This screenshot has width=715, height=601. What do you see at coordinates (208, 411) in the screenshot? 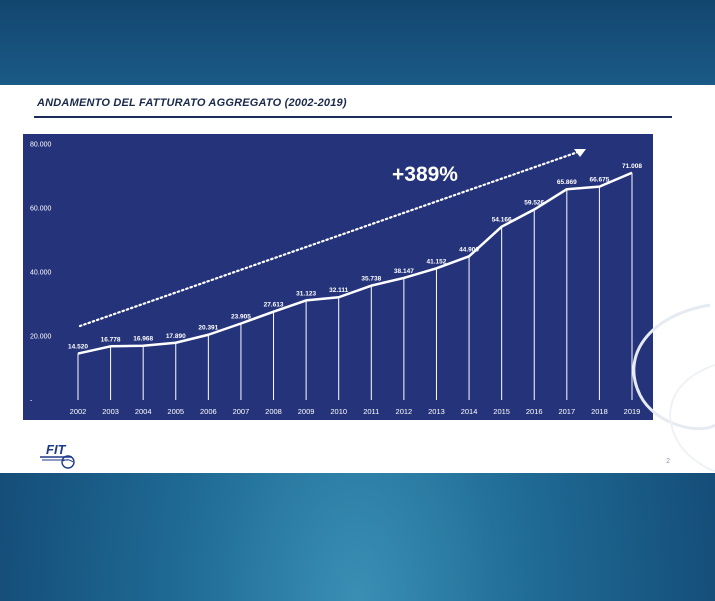
I see `x-tick-label: 2006` at bounding box center [208, 411].